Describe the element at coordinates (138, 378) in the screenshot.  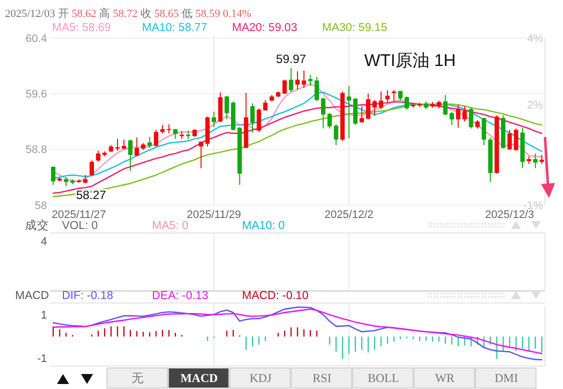
I see `text: 无` at that location.